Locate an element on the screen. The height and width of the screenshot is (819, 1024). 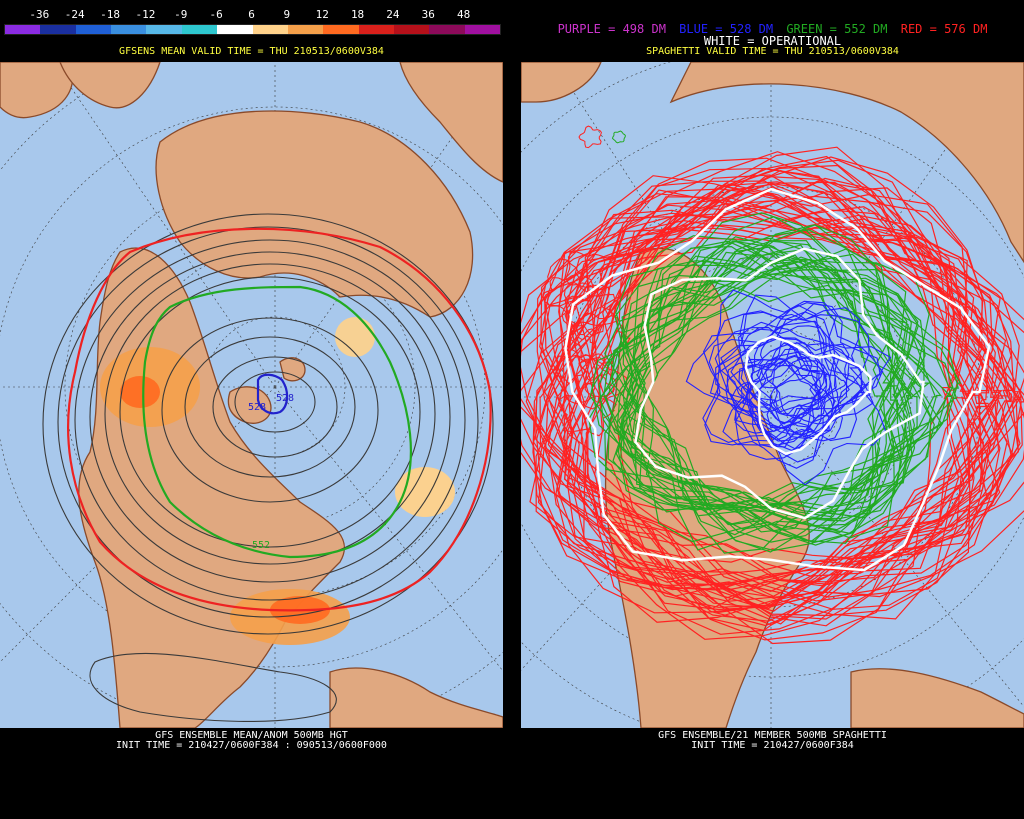
scale-tick-label: 48 is located at coordinates (464, 14).